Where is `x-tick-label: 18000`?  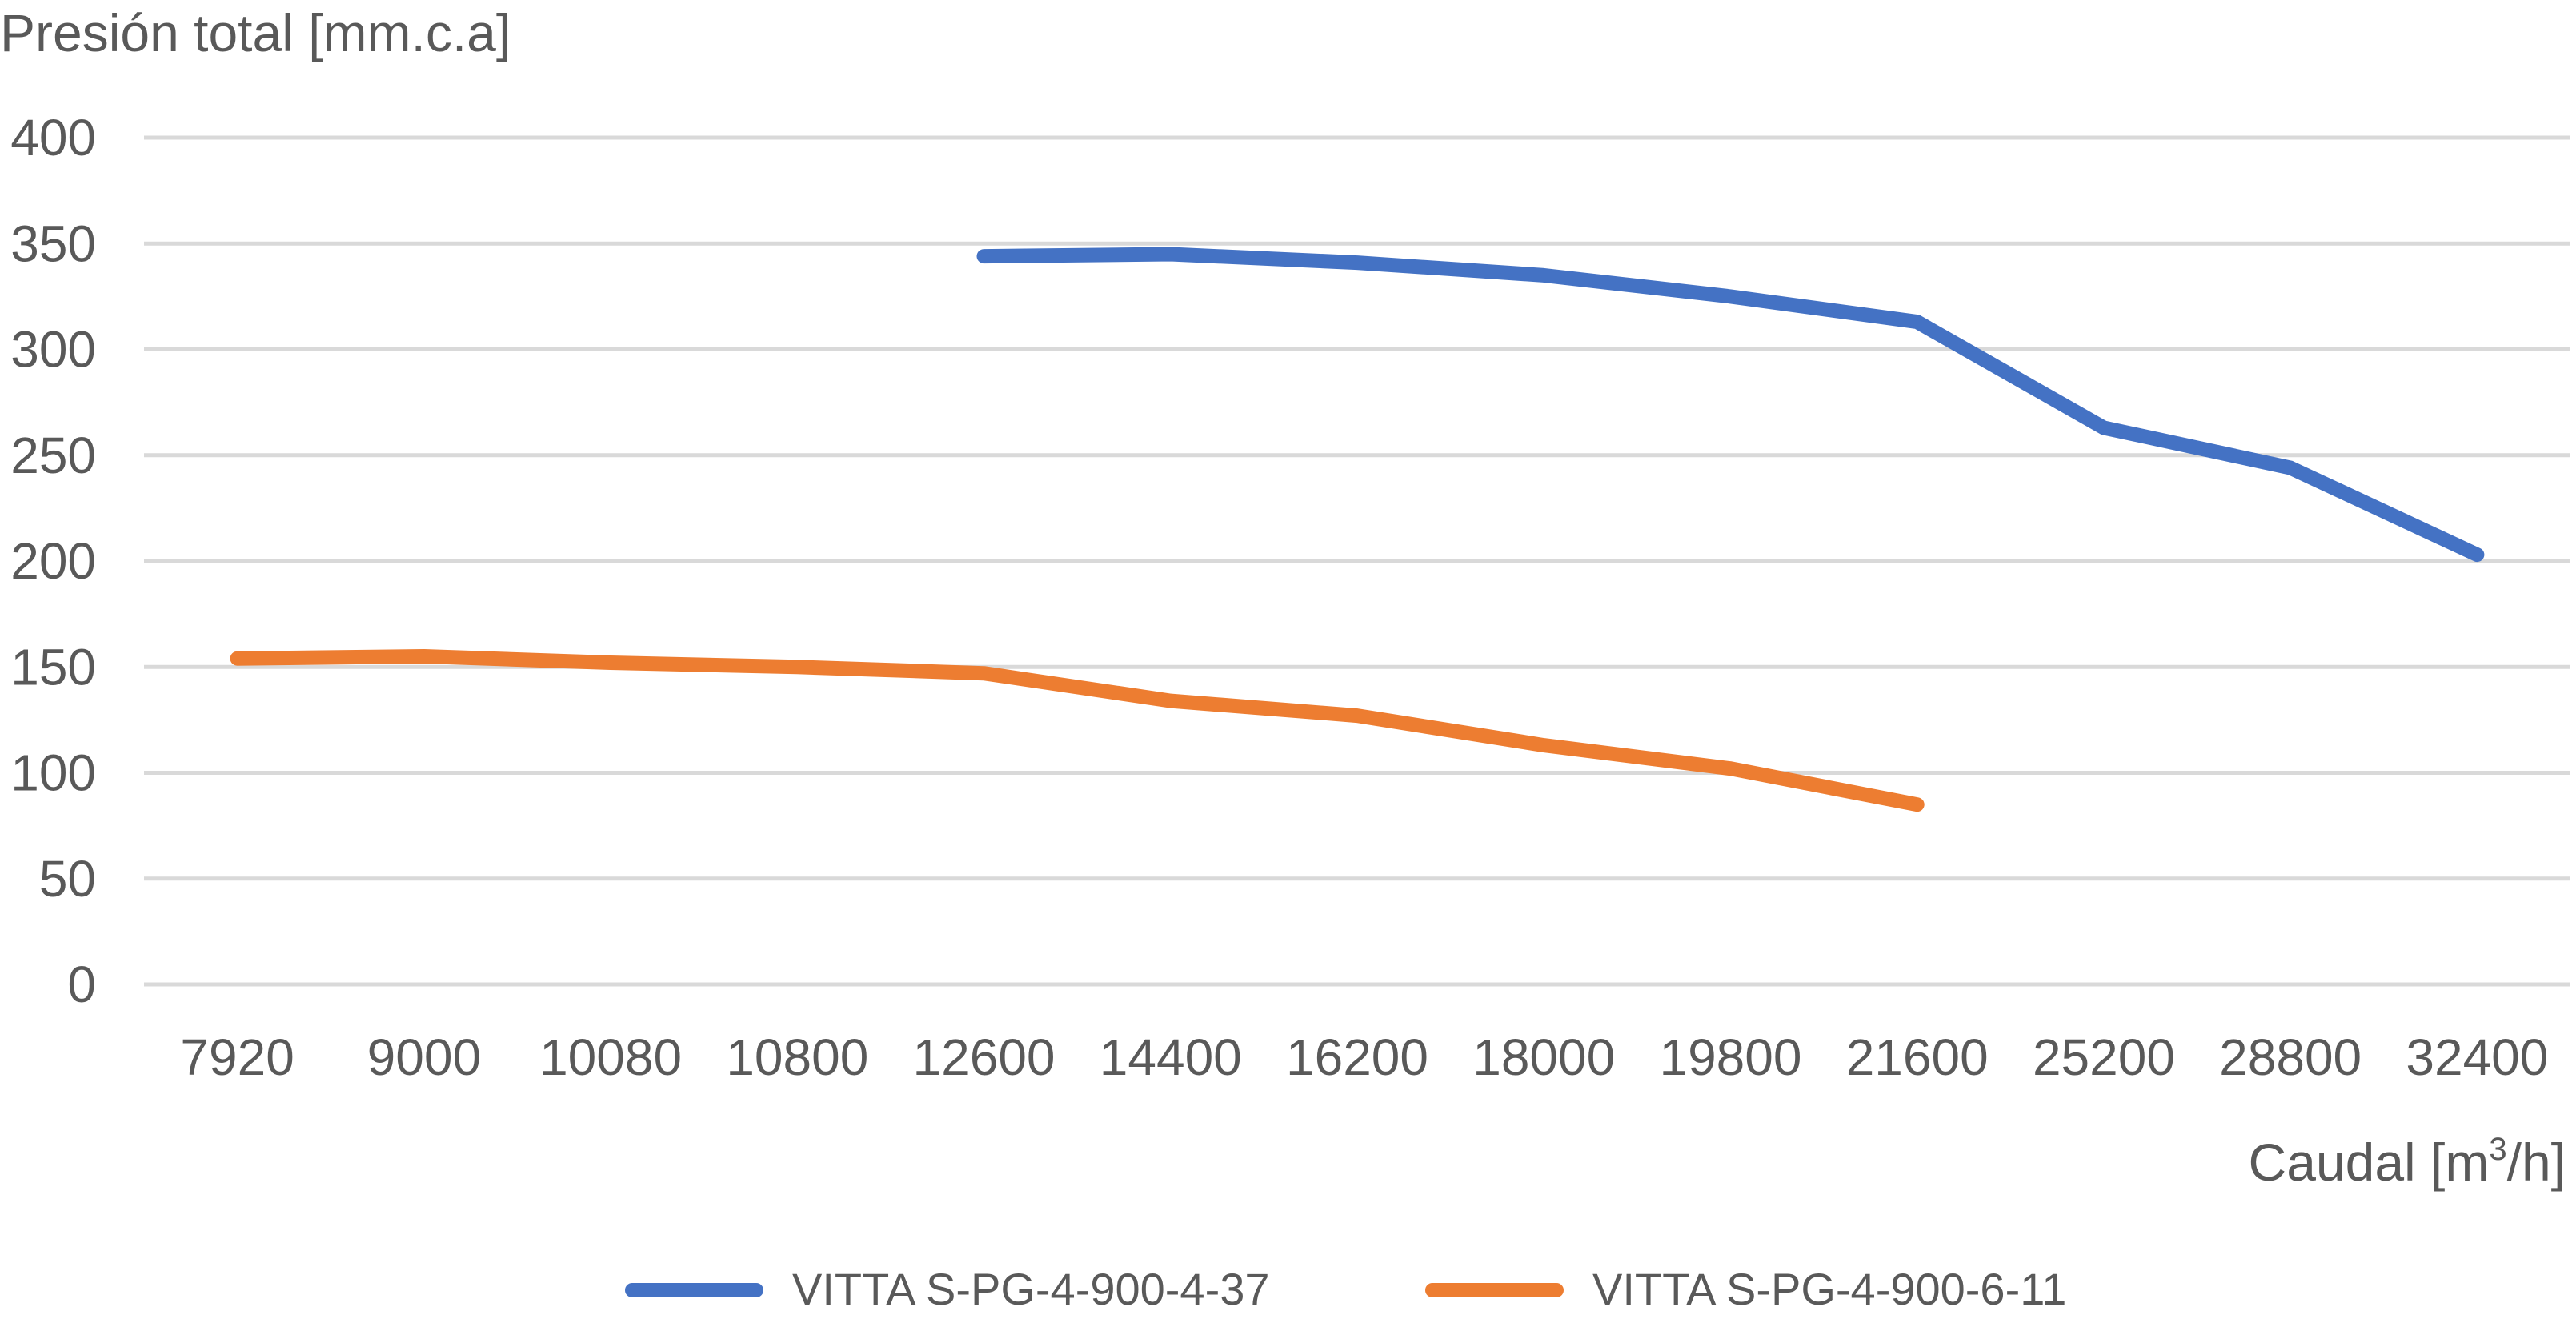 x-tick-label: 18000 is located at coordinates (1543, 1057).